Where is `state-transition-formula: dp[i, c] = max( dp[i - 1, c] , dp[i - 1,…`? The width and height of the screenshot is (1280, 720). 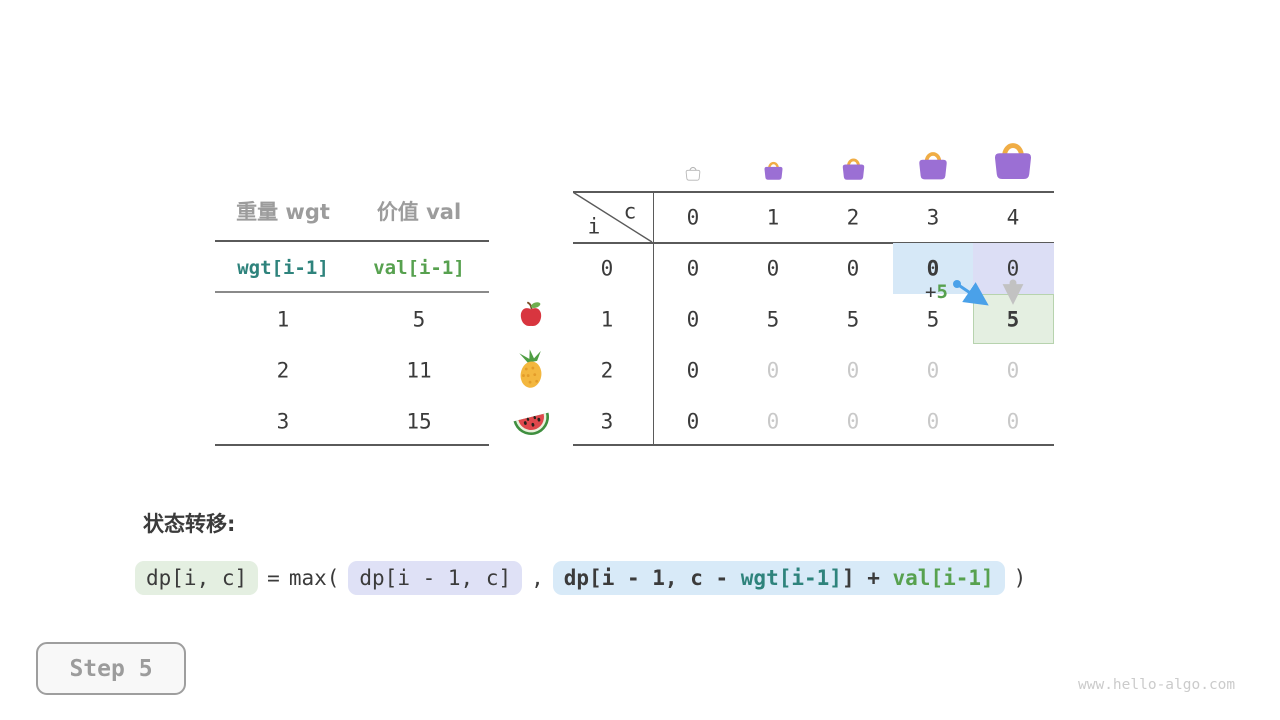
state-transition-formula: dp[i, c] = max( dp[i - 1, c] , dp[i - 1,… is located at coordinates (580, 578).